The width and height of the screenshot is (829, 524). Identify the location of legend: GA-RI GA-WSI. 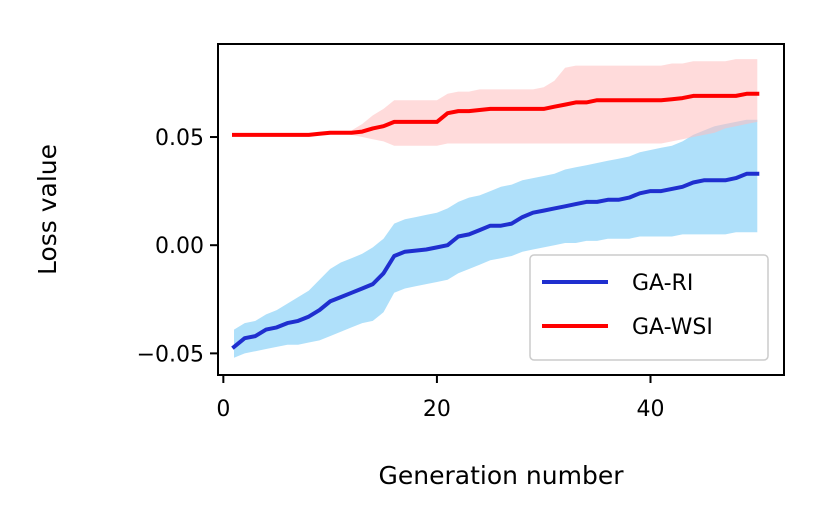
(649, 307).